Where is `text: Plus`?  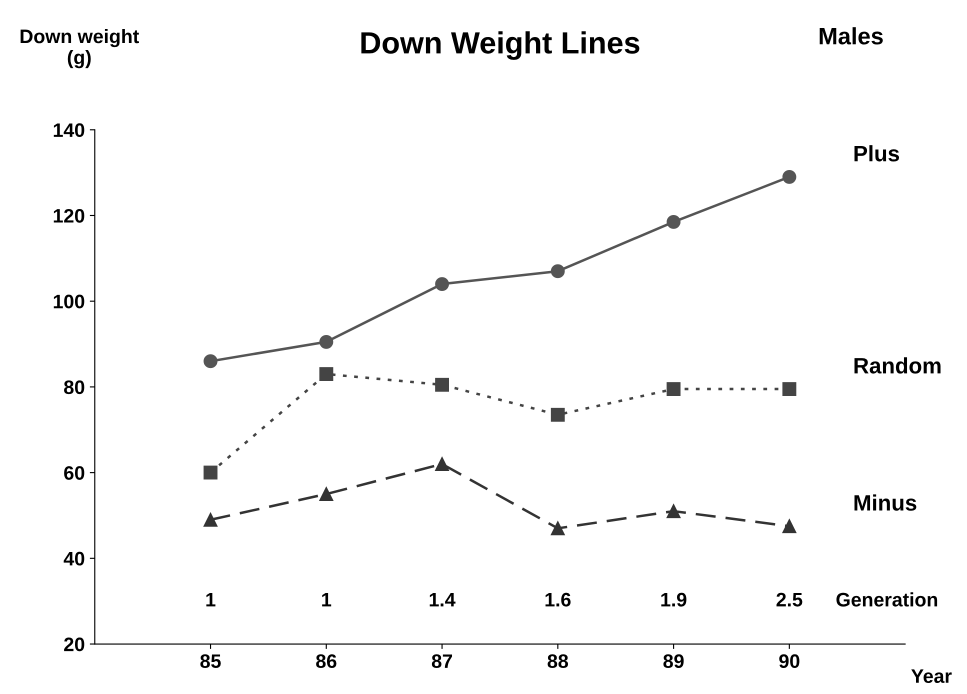
text: Plus is located at coordinates (877, 153).